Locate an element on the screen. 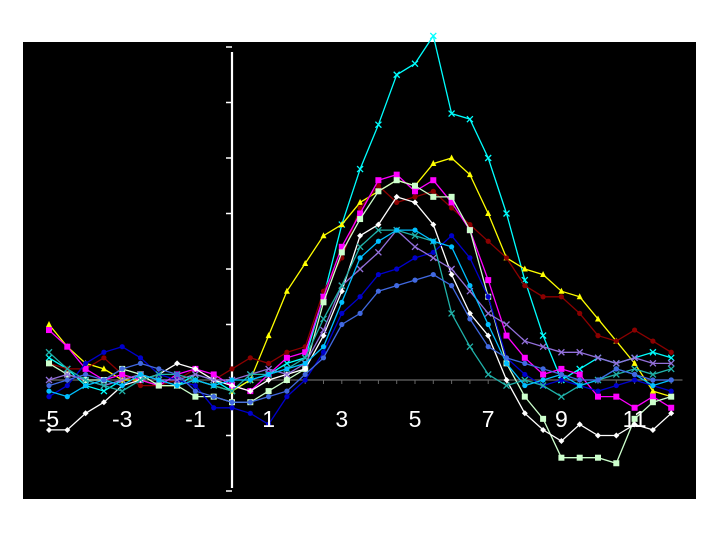  x-tick-label: 11 is located at coordinates (635, 419).